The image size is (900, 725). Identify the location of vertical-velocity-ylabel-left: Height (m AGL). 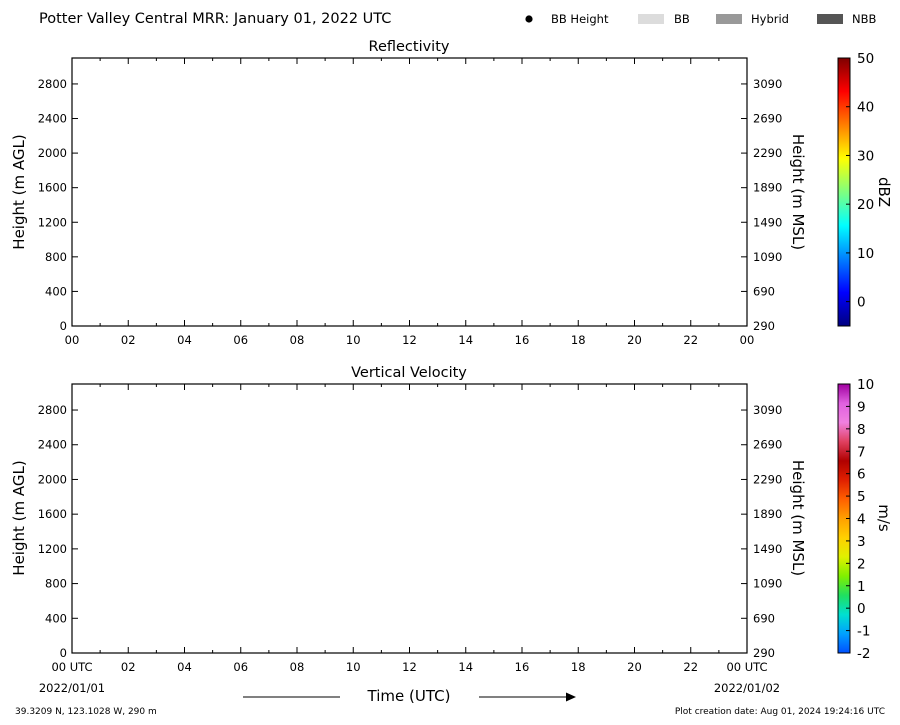
(19, 517).